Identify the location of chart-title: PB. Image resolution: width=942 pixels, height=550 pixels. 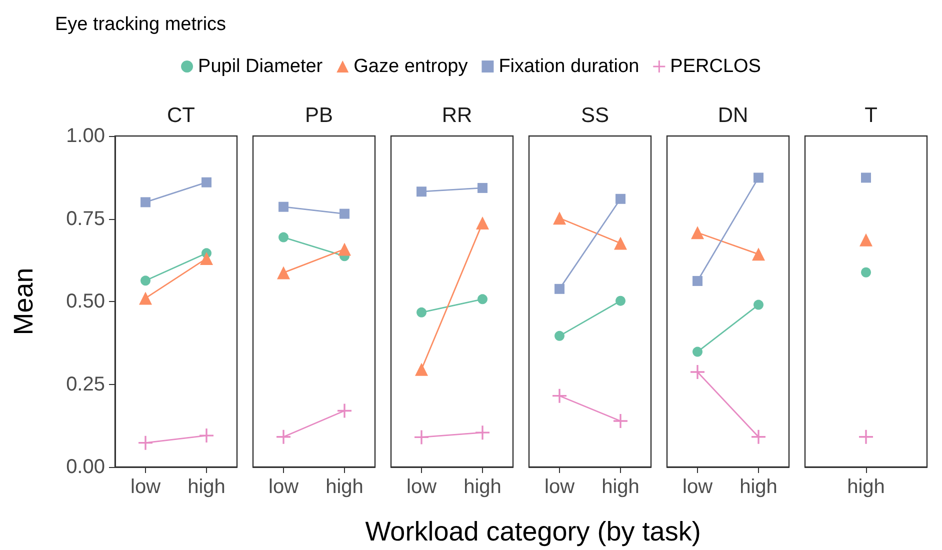
(319, 115).